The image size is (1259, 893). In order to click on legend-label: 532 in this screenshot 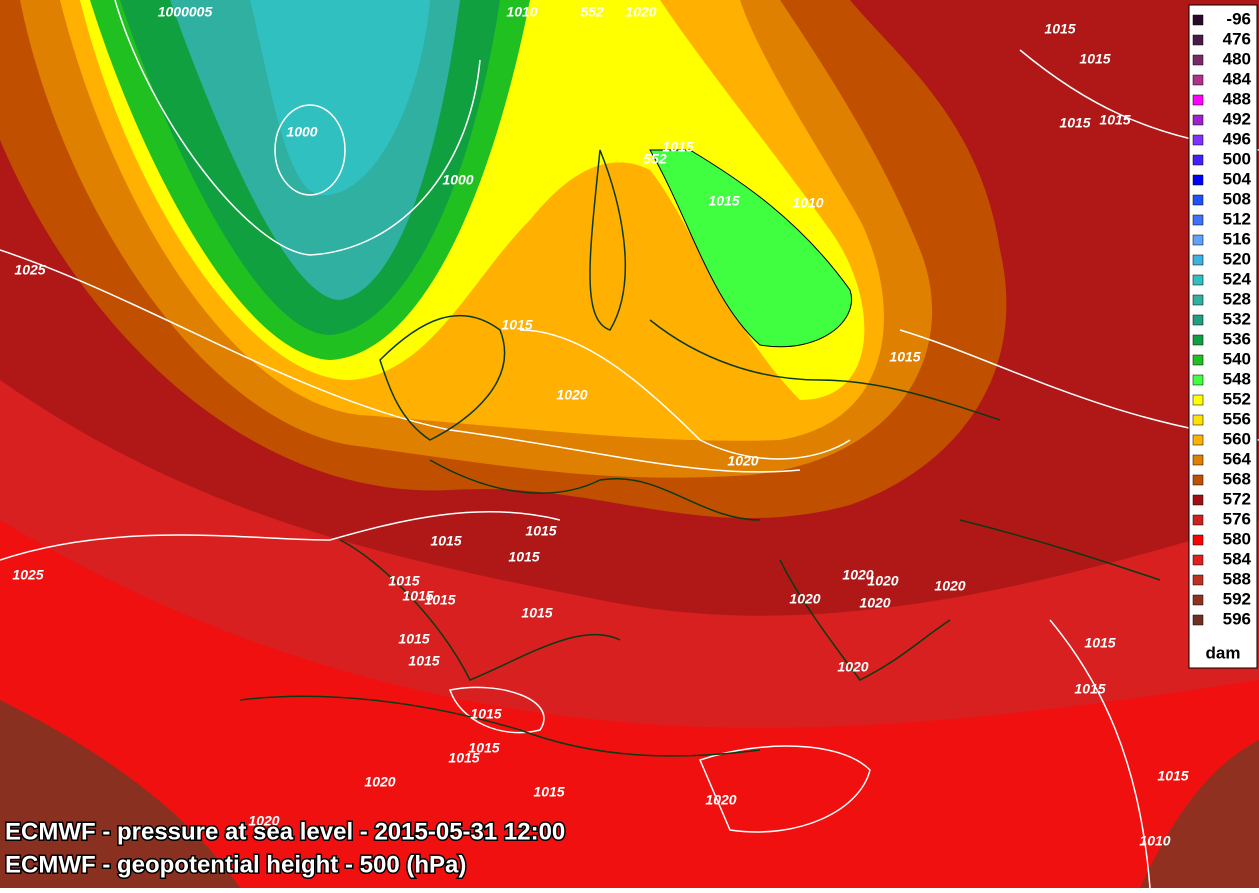, I will do `click(1237, 318)`.